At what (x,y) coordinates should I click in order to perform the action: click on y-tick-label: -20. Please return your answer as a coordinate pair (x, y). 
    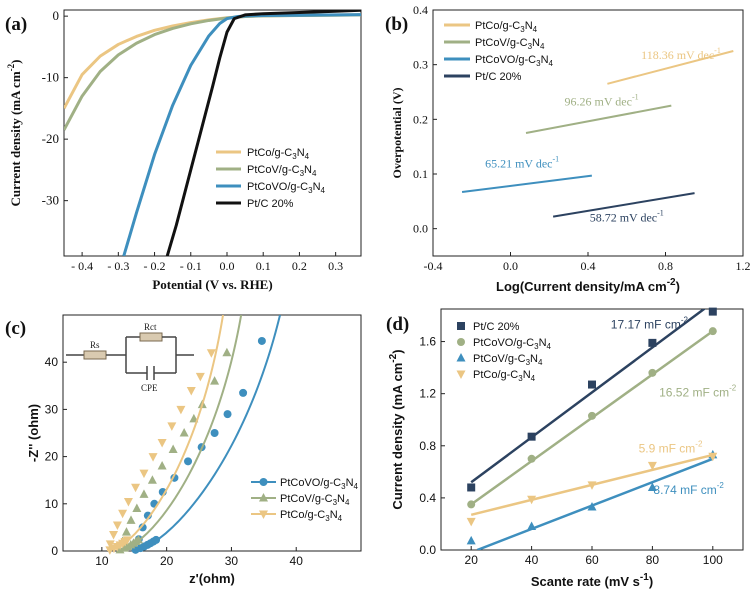
    Looking at the image, I should click on (50, 138).